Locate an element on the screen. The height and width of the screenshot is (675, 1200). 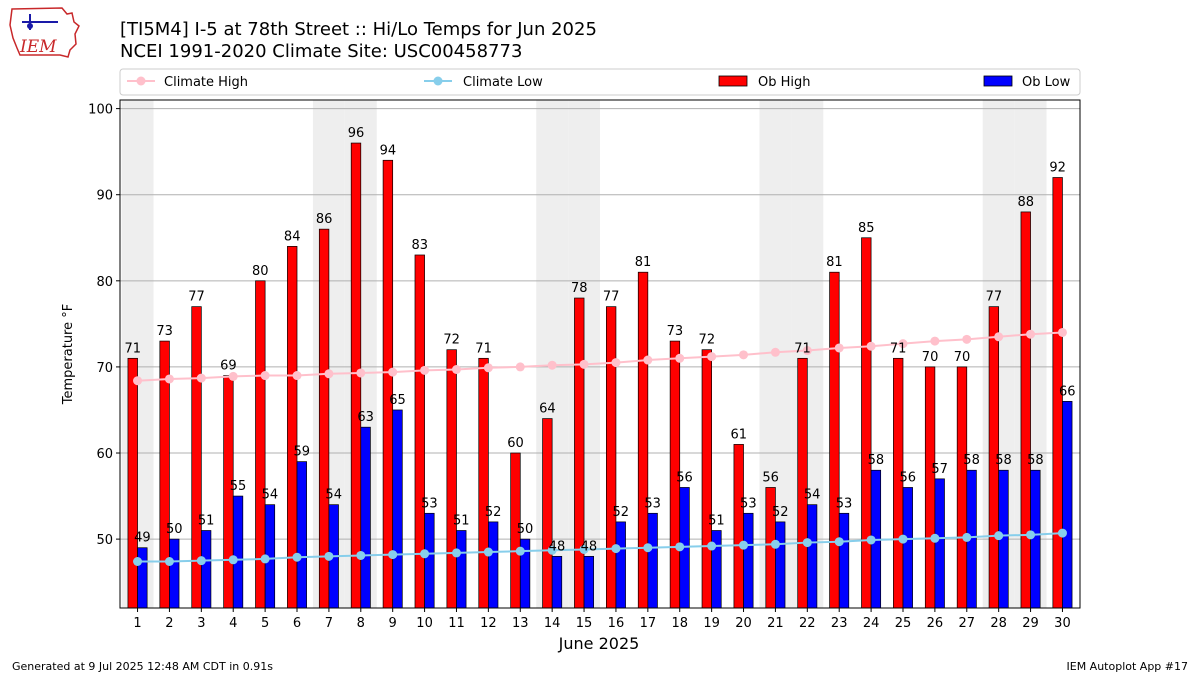
ob-high-value-label-day-4: 69 is located at coordinates (228, 366).